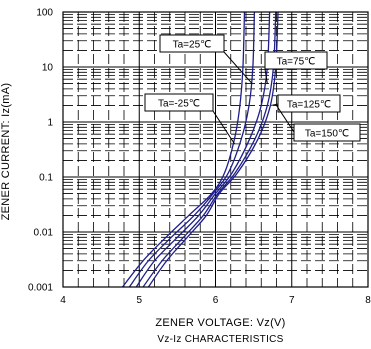 The image size is (371, 349). I want to click on y-tick-label: 0.001, so click(40, 288).